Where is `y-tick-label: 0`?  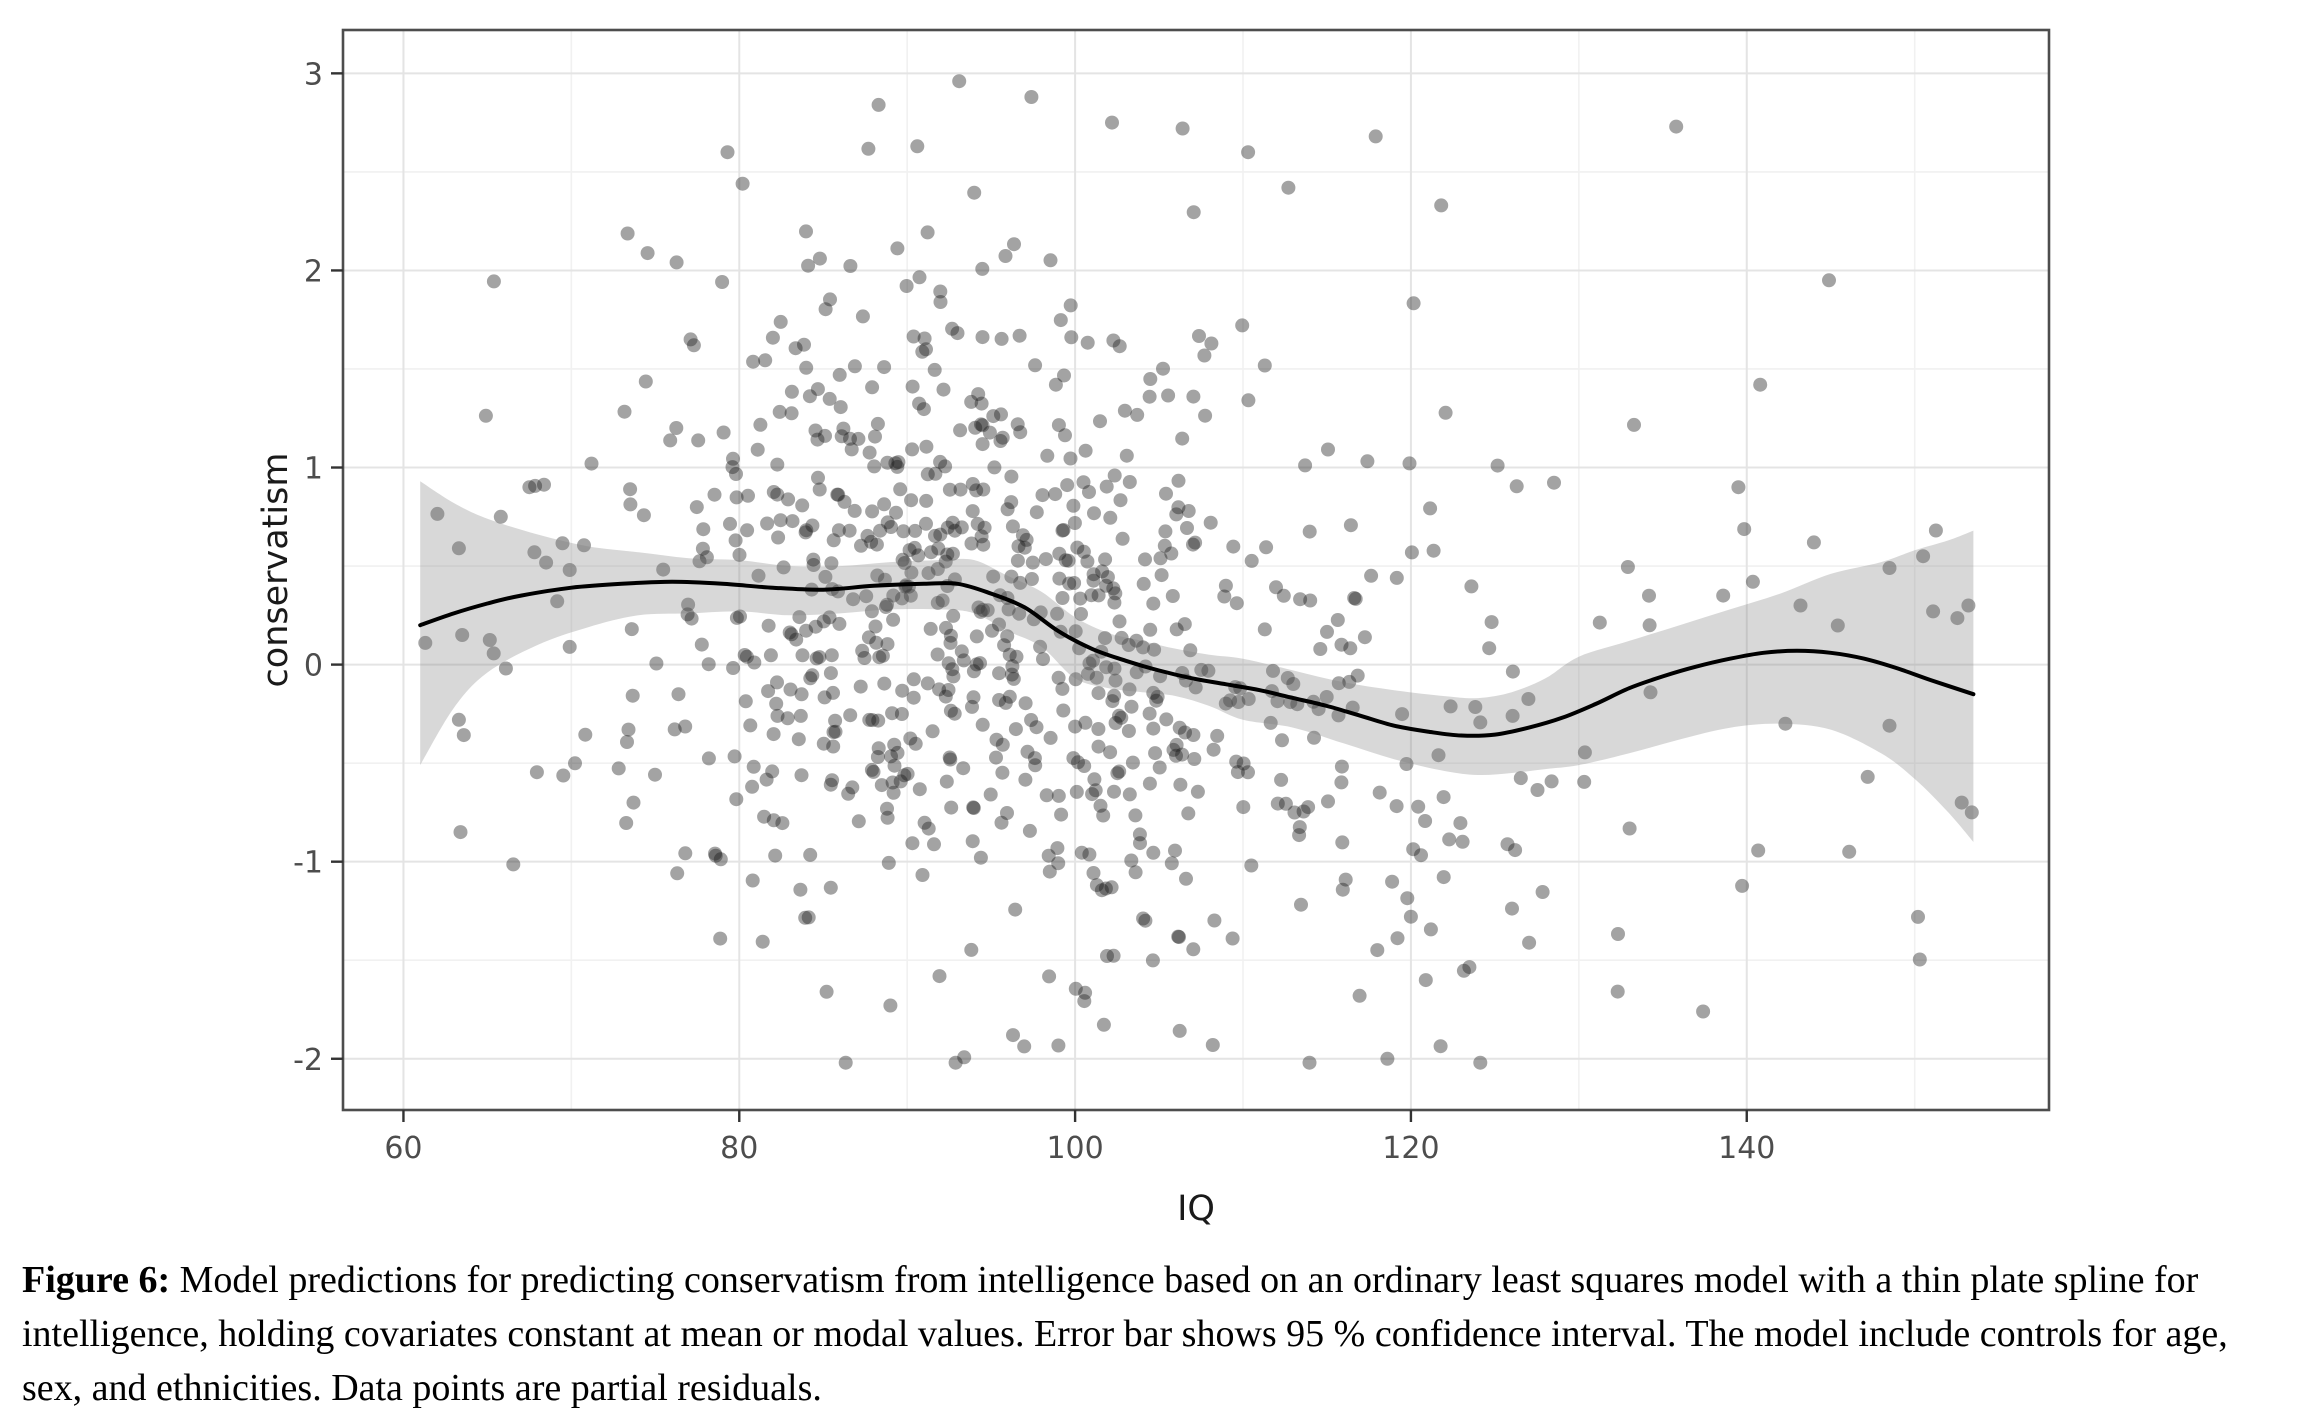 y-tick-label: 0 is located at coordinates (313, 666).